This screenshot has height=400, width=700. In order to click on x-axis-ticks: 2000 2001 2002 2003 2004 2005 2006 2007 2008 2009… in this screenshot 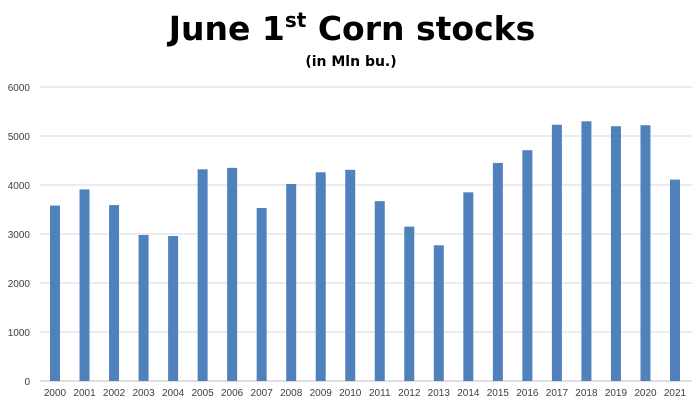, I will do `click(365, 393)`.